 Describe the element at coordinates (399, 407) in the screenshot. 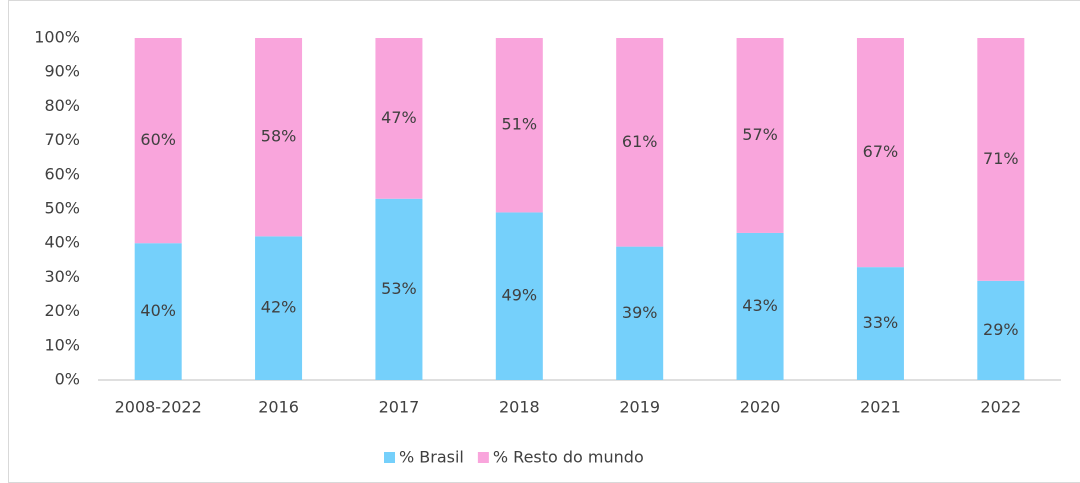

I see `x-tick-label: 2017` at that location.